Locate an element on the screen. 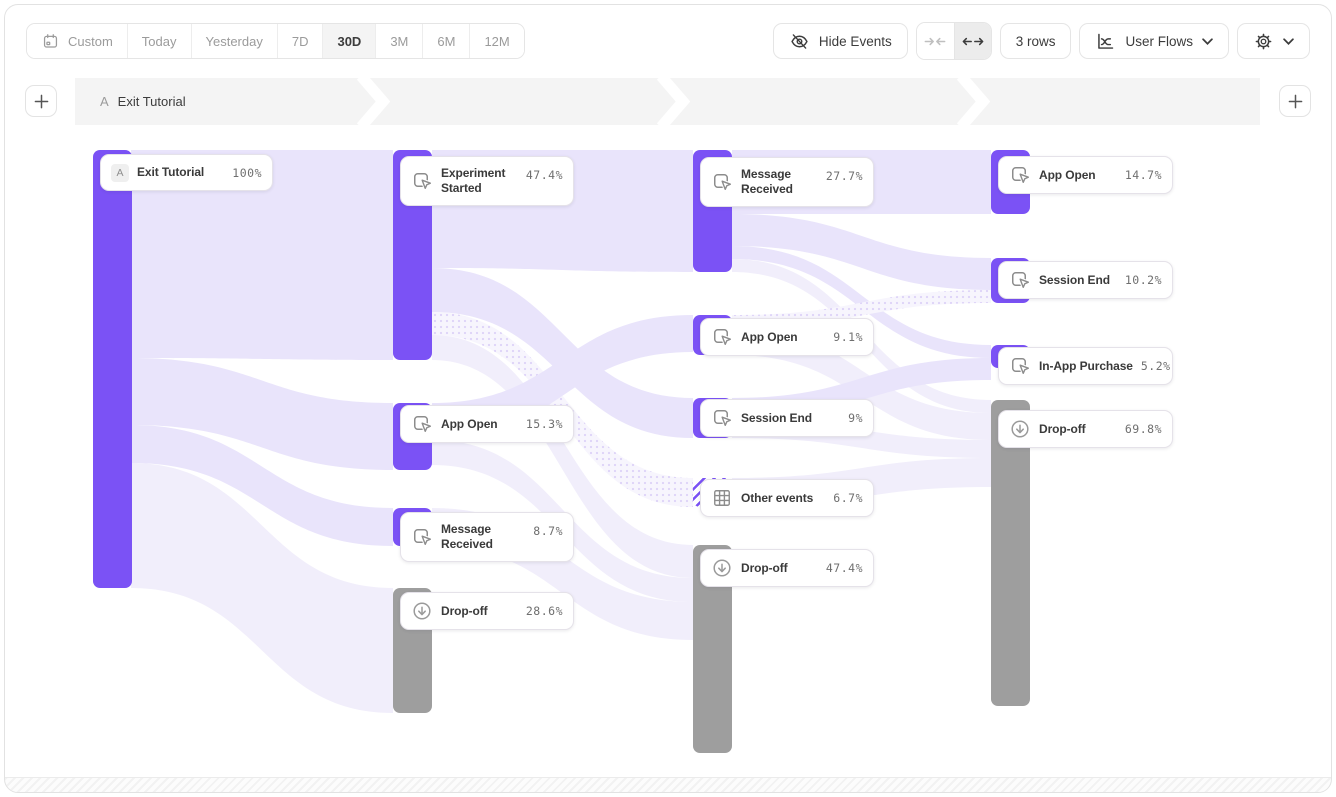  flow-node-card: Message Received 27.7% is located at coordinates (787, 182).